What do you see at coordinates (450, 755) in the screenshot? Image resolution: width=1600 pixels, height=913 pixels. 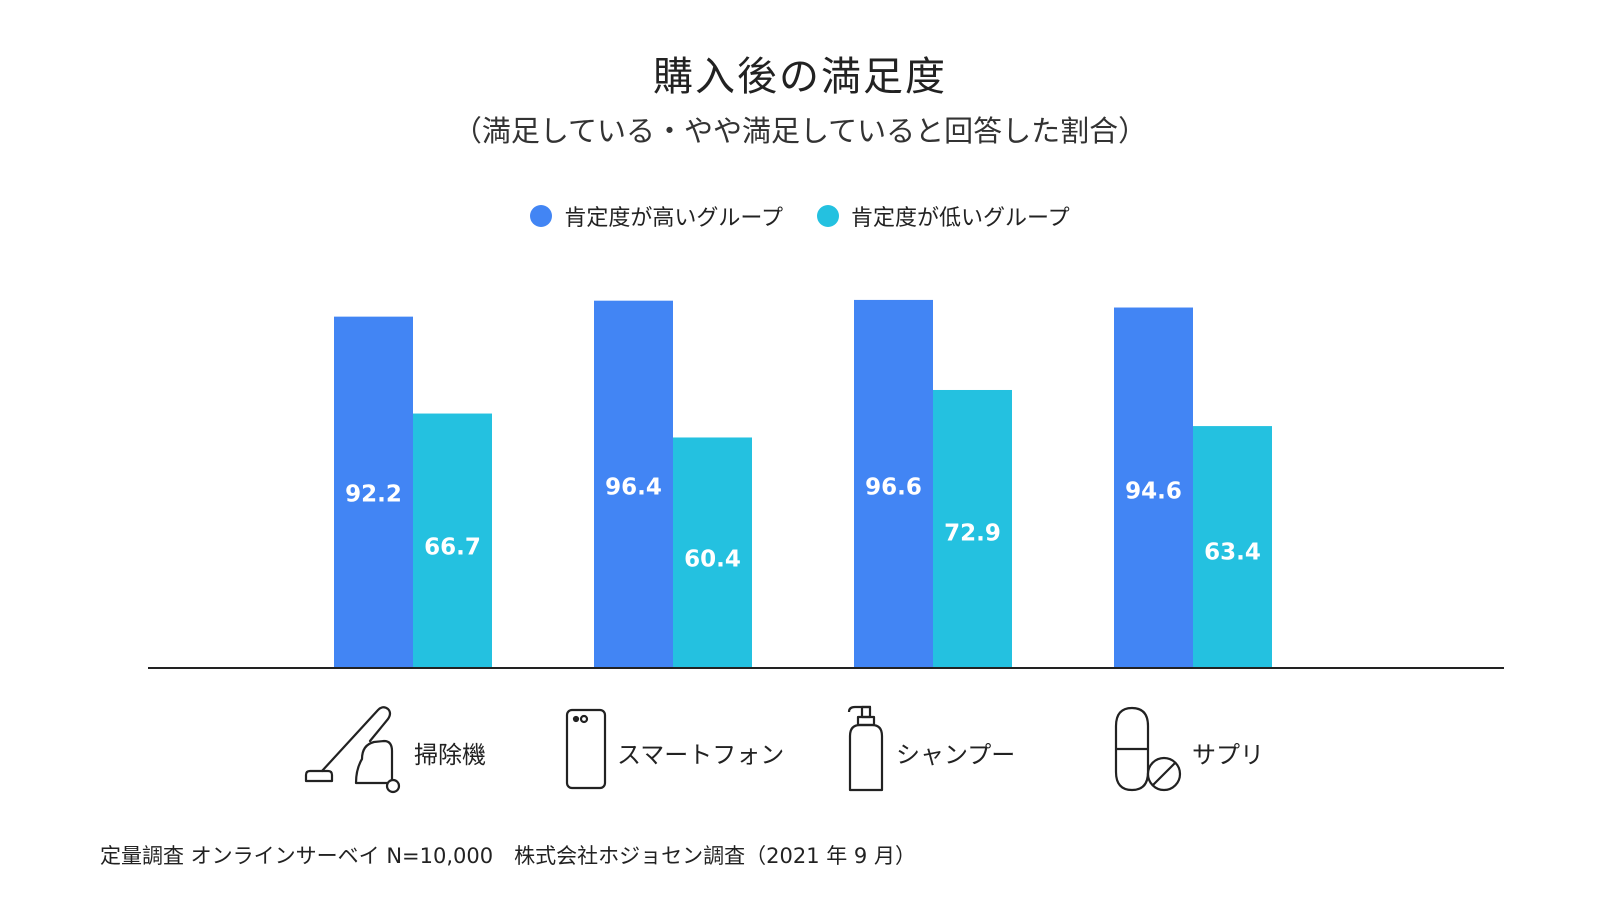 I see `category-label-0: 掃除機` at bounding box center [450, 755].